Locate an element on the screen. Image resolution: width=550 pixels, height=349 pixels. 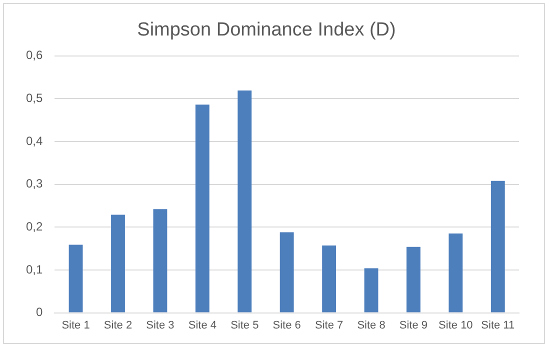
x-tick-label: Site 7 is located at coordinates (329, 325).